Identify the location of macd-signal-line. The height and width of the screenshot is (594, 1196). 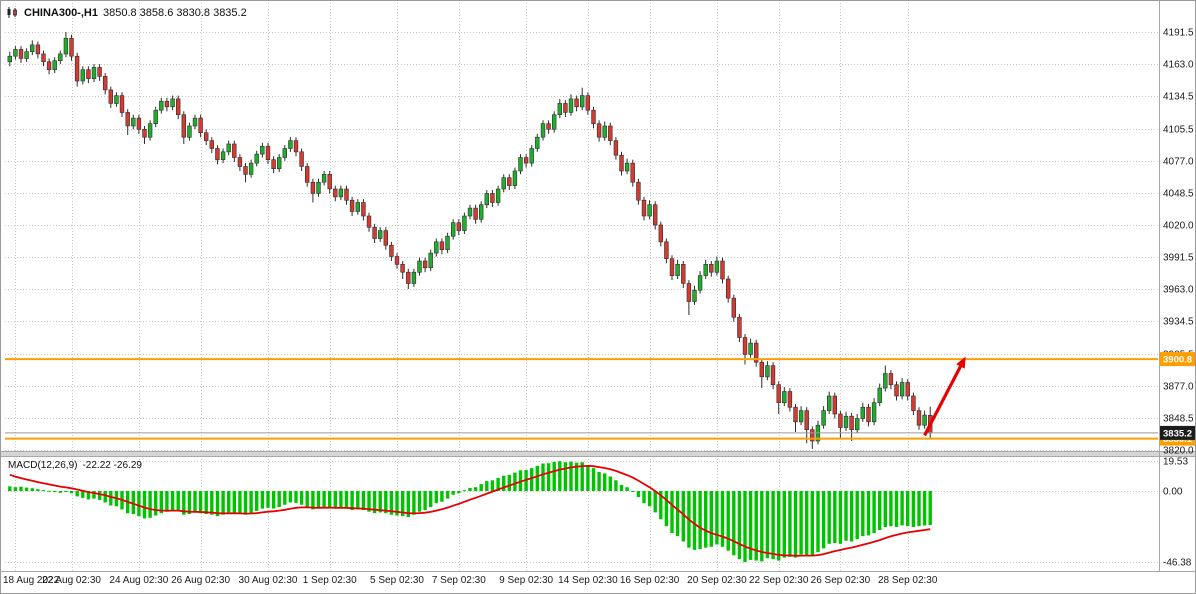
(470, 510).